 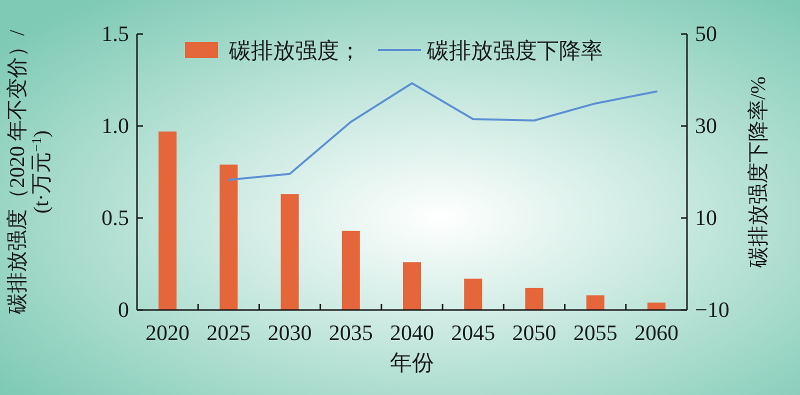 What do you see at coordinates (350, 332) in the screenshot?
I see `x-tick-label: 2035` at bounding box center [350, 332].